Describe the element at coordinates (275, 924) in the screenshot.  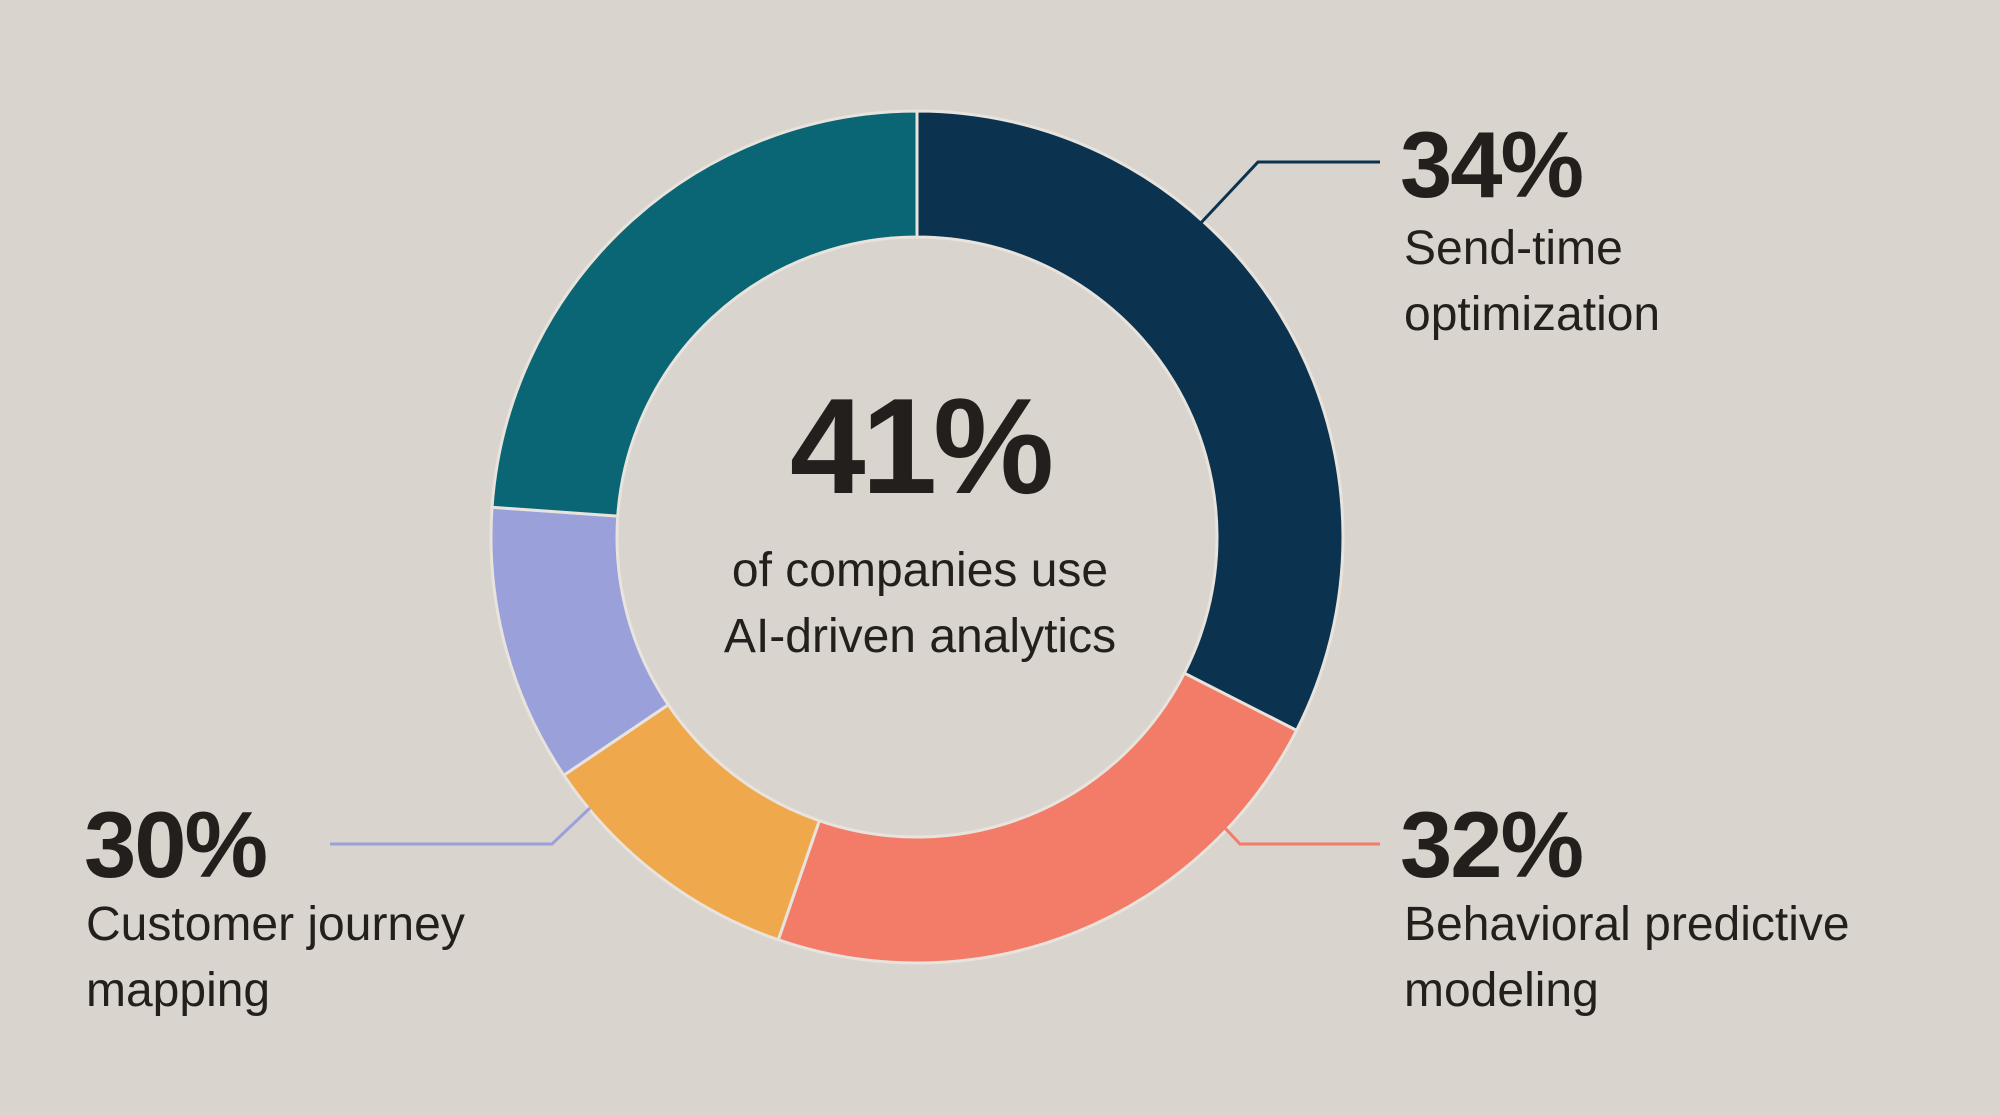
I see `callout-label-customer-journey-line-1: Customer journey` at that location.